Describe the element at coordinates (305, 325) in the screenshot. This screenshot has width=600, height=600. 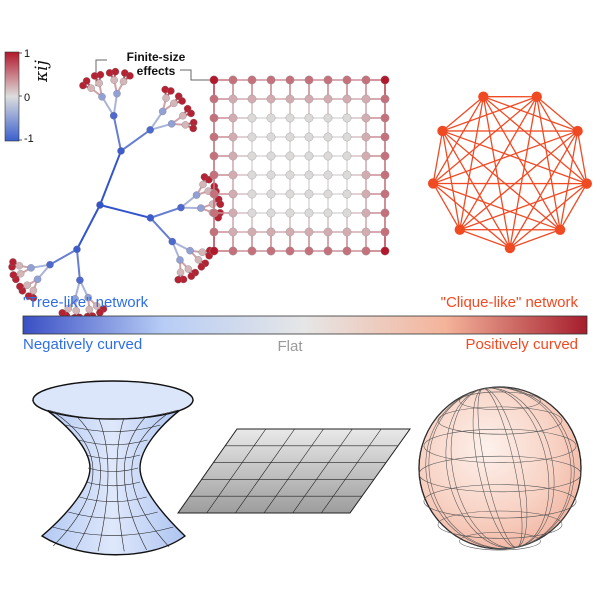
I see `curvature-scale-bar` at that location.